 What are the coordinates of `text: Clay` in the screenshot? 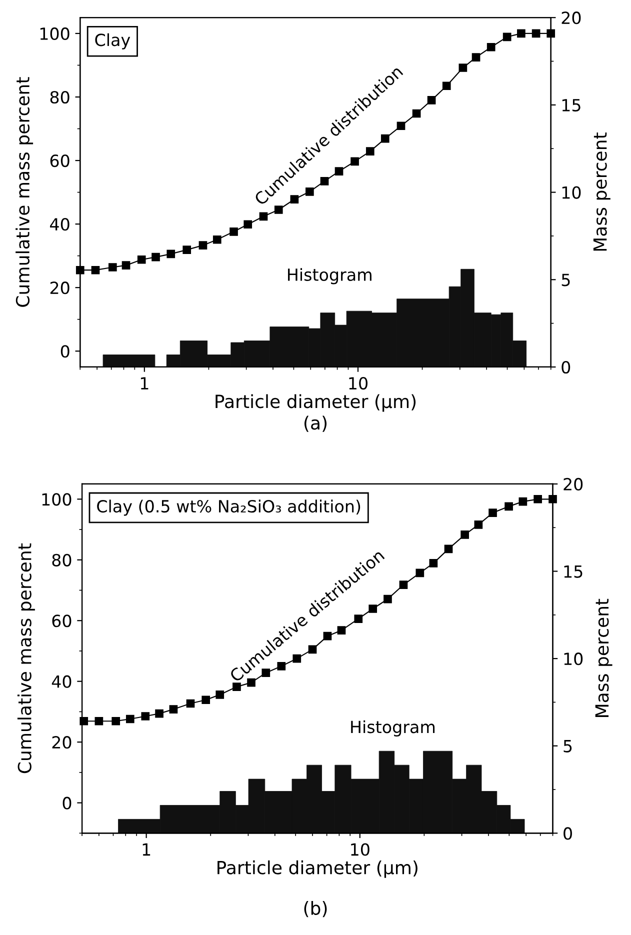 It's located at (112, 41).